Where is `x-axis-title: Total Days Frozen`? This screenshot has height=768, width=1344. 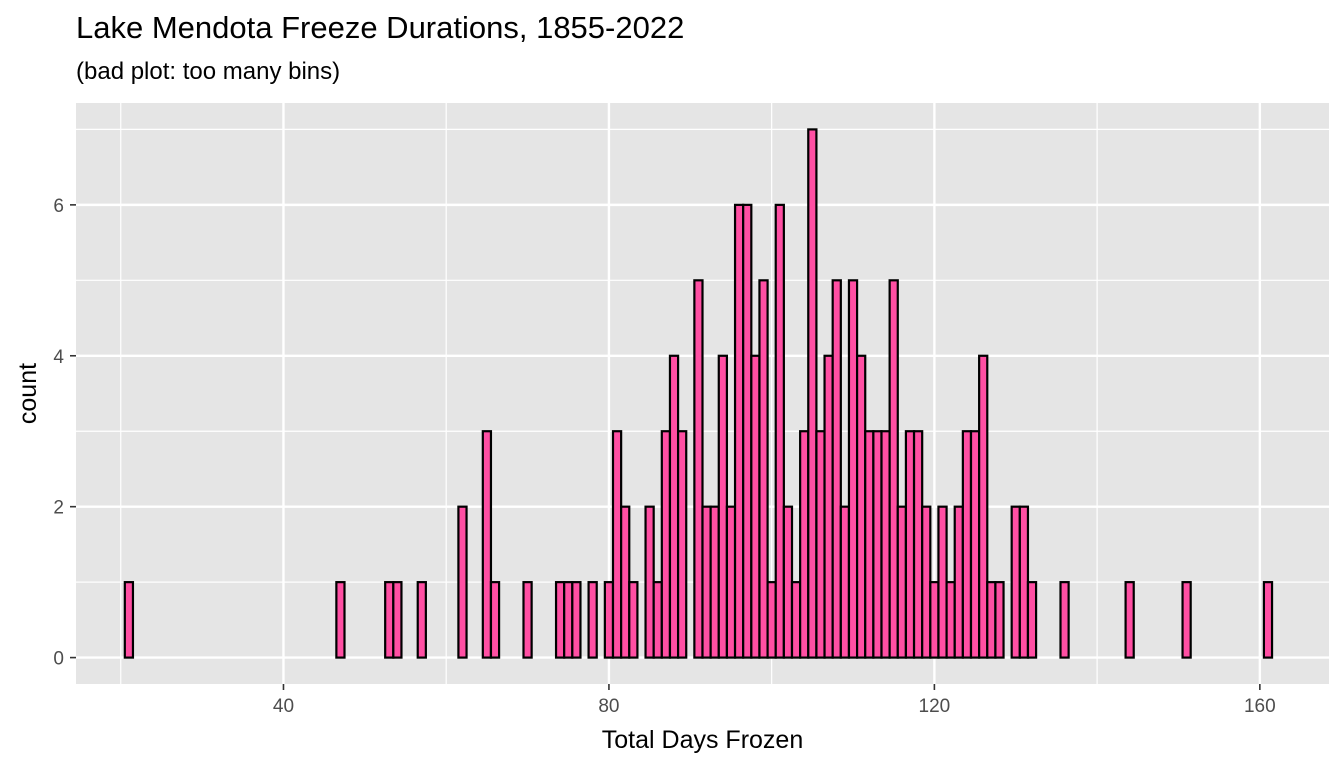 x-axis-title: Total Days Frozen is located at coordinates (702, 740).